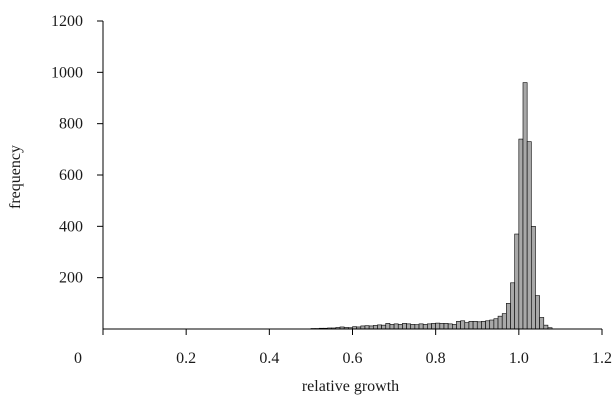 This screenshot has width=614, height=401. Describe the element at coordinates (186, 358) in the screenshot. I see `x-tick-label: 0.2` at that location.